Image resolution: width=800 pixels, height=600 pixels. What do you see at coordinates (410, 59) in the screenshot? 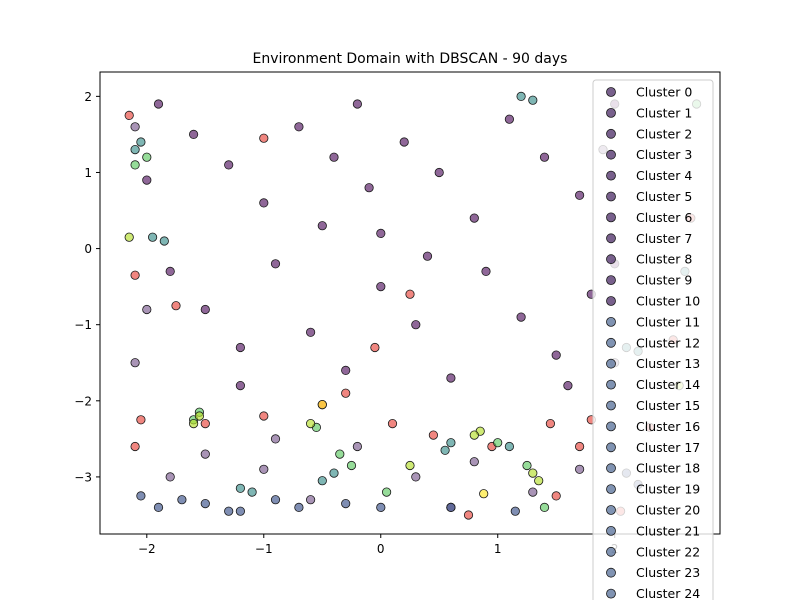
I see `chart-title: Environment Domain with DBSCAN - 90 days` at bounding box center [410, 59].